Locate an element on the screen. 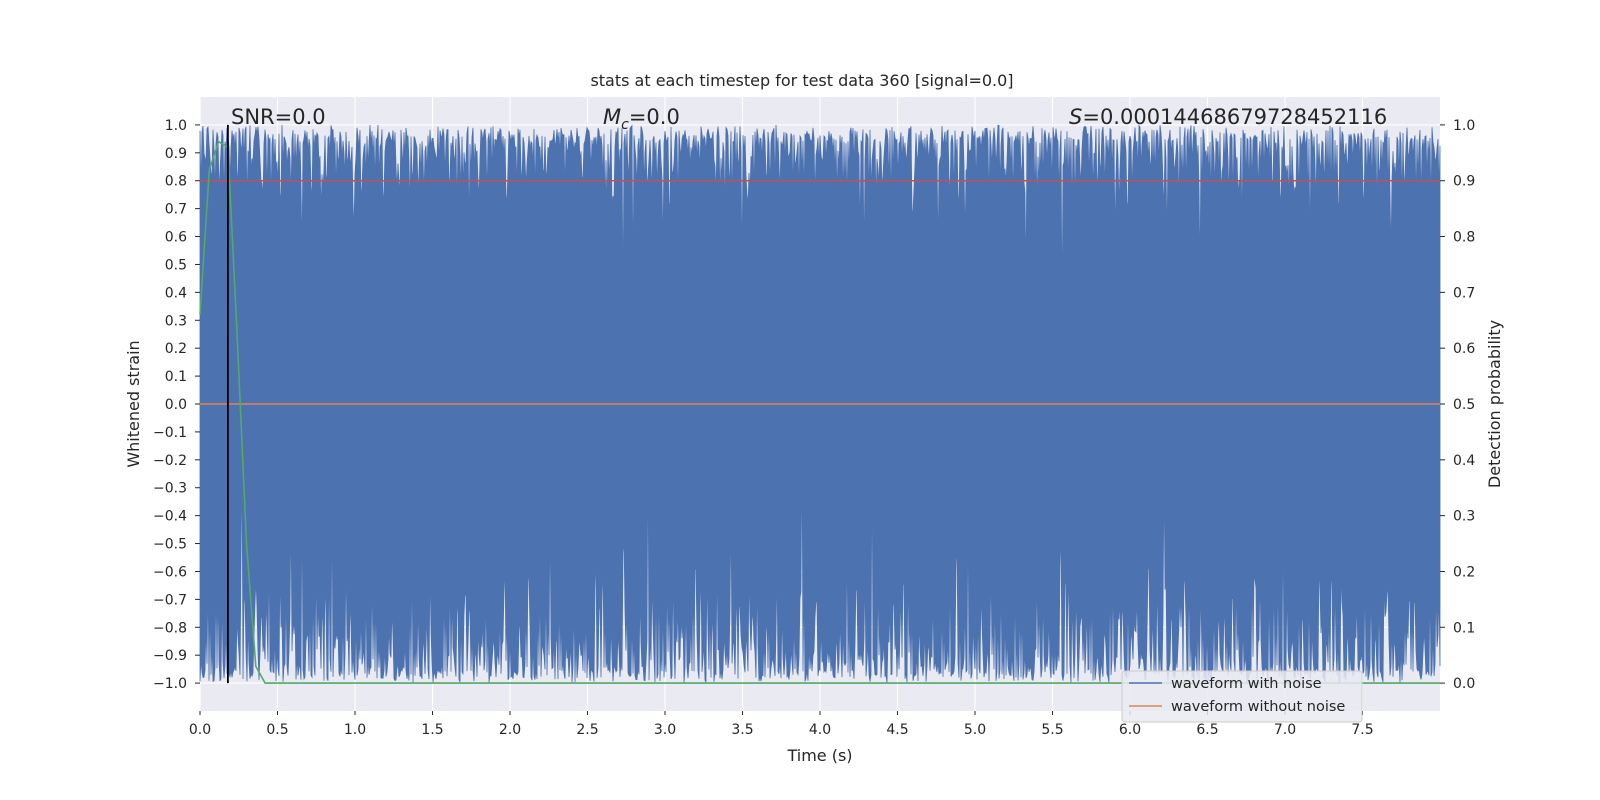 The height and width of the screenshot is (800, 1600). y-tick-label: −0.8 is located at coordinates (170, 628).